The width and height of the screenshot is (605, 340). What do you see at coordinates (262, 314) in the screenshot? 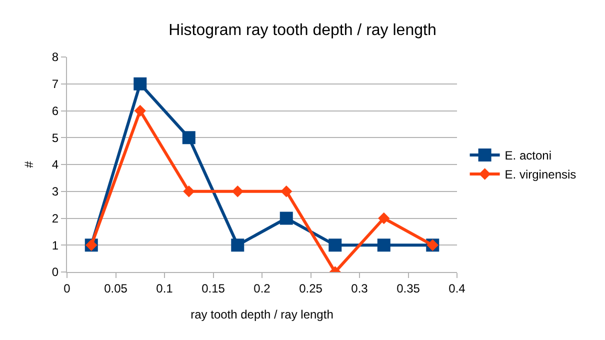
I see `x-axis-title: ray tooth depth / ray length` at bounding box center [262, 314].